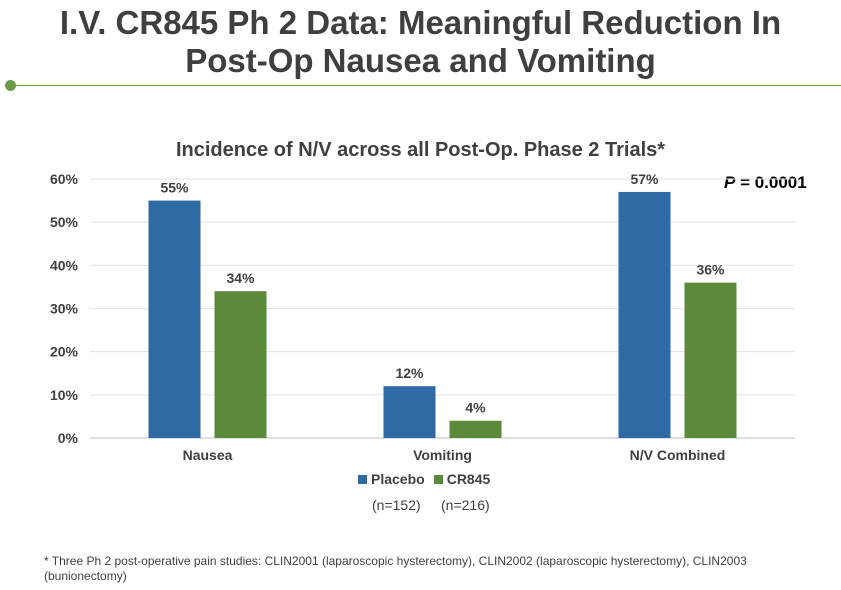 Image resolution: width=841 pixels, height=590 pixels. I want to click on legend-n-placebo: (n=152), so click(396, 505).